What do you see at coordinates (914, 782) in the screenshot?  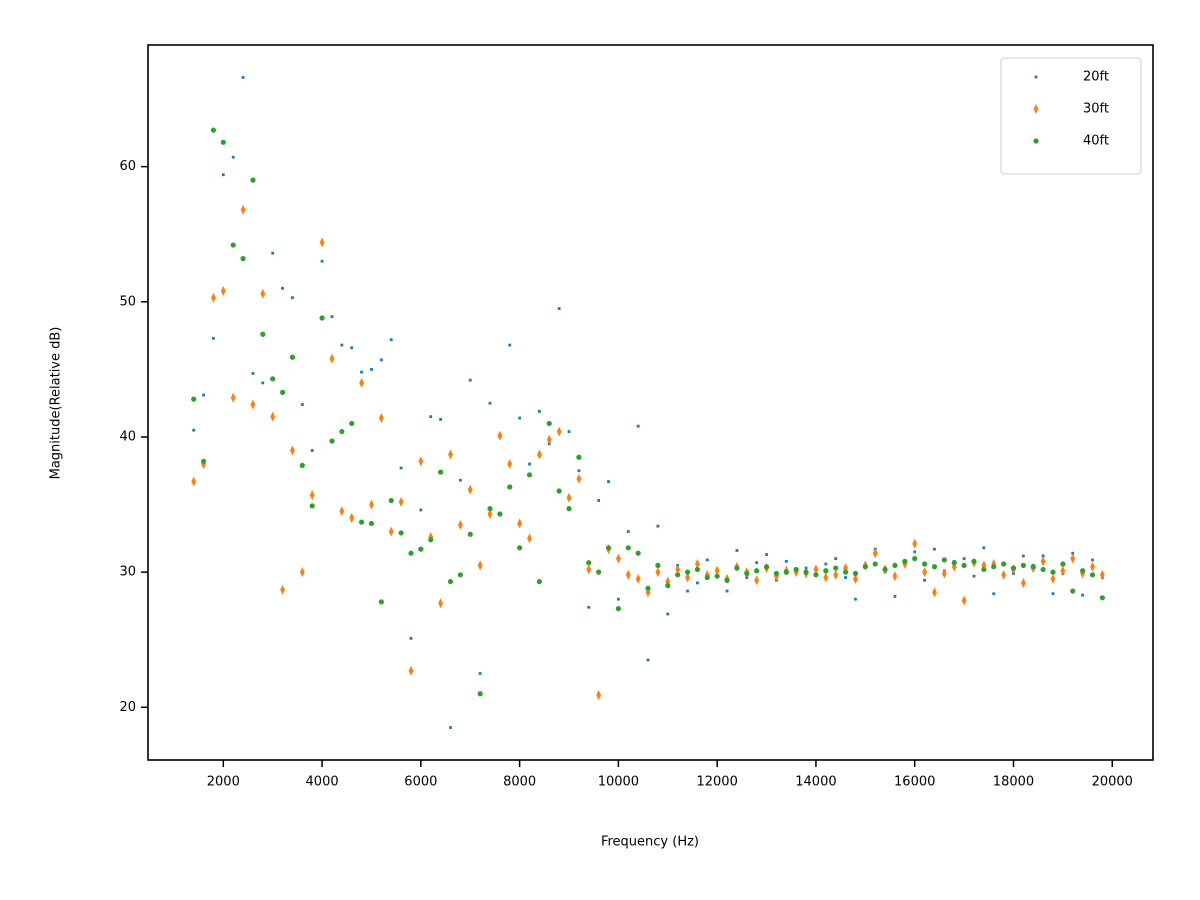 I see `x-tick-label: 16000` at bounding box center [914, 782].